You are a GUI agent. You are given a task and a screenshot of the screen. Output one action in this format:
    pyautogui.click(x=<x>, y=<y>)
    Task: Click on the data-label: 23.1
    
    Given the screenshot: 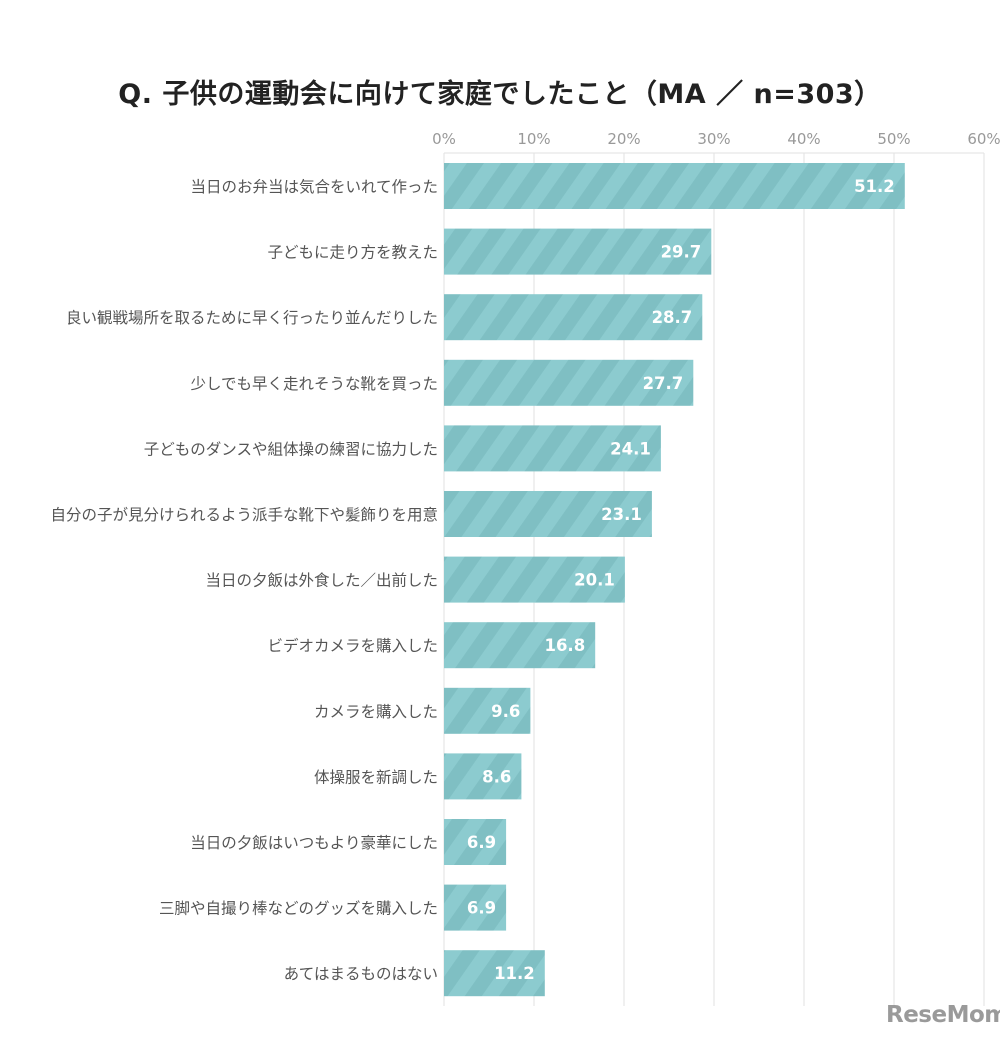 What is the action you would take?
    pyautogui.click(x=621, y=514)
    